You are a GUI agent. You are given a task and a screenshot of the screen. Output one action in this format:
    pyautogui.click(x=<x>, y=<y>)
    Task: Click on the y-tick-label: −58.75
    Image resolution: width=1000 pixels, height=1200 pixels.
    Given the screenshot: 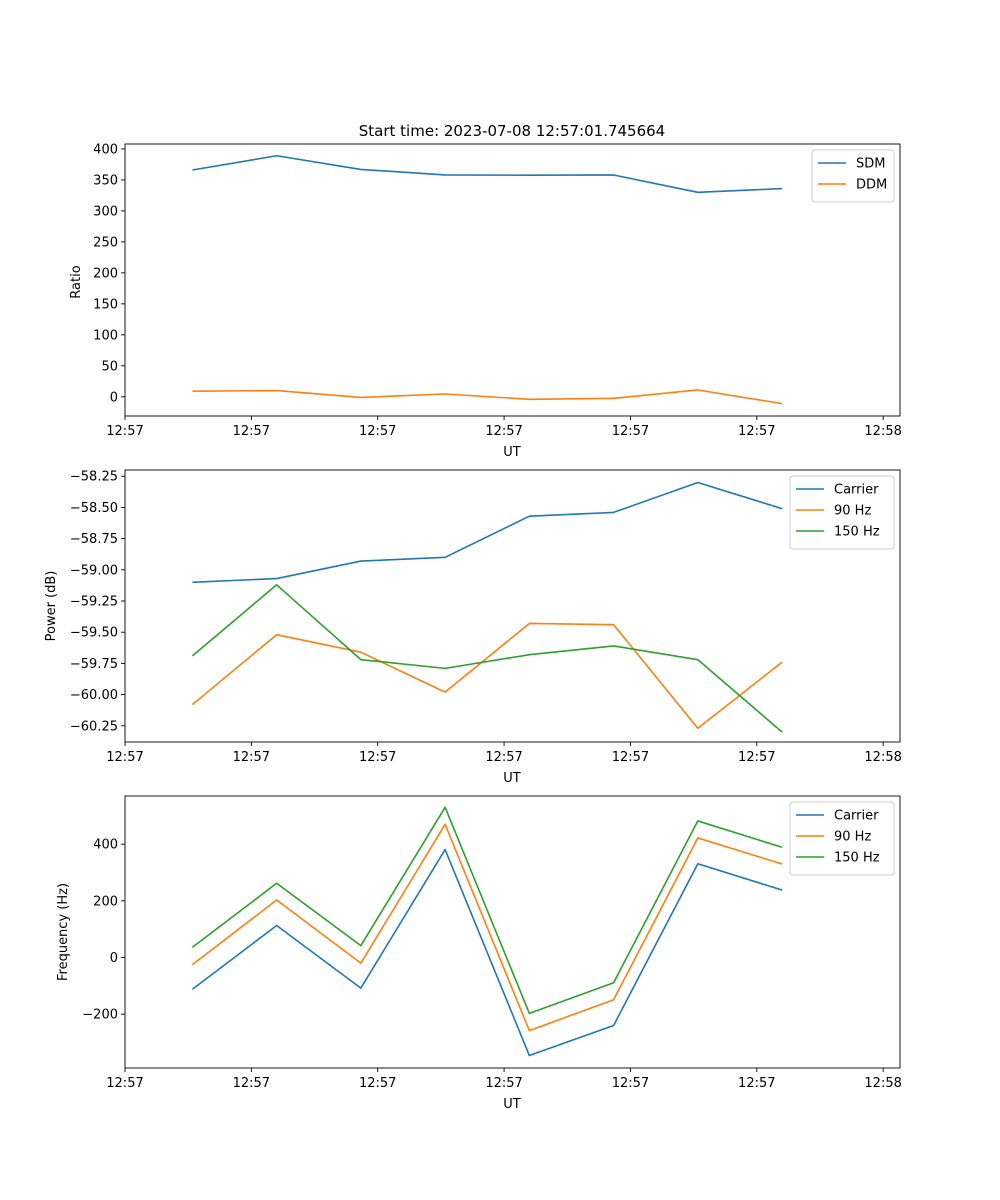 What is the action you would take?
    pyautogui.click(x=94, y=539)
    